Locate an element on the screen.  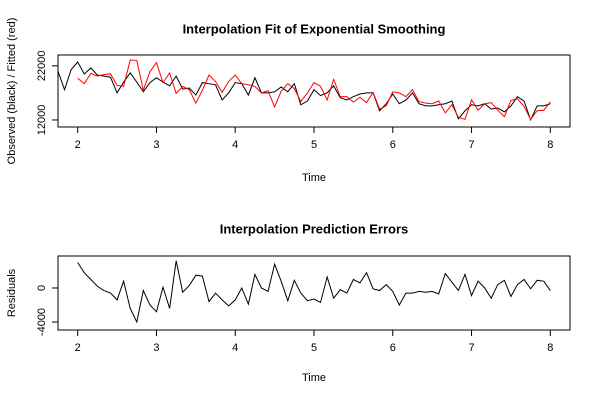
y-tick-label: -4000 is located at coordinates (42, 322).